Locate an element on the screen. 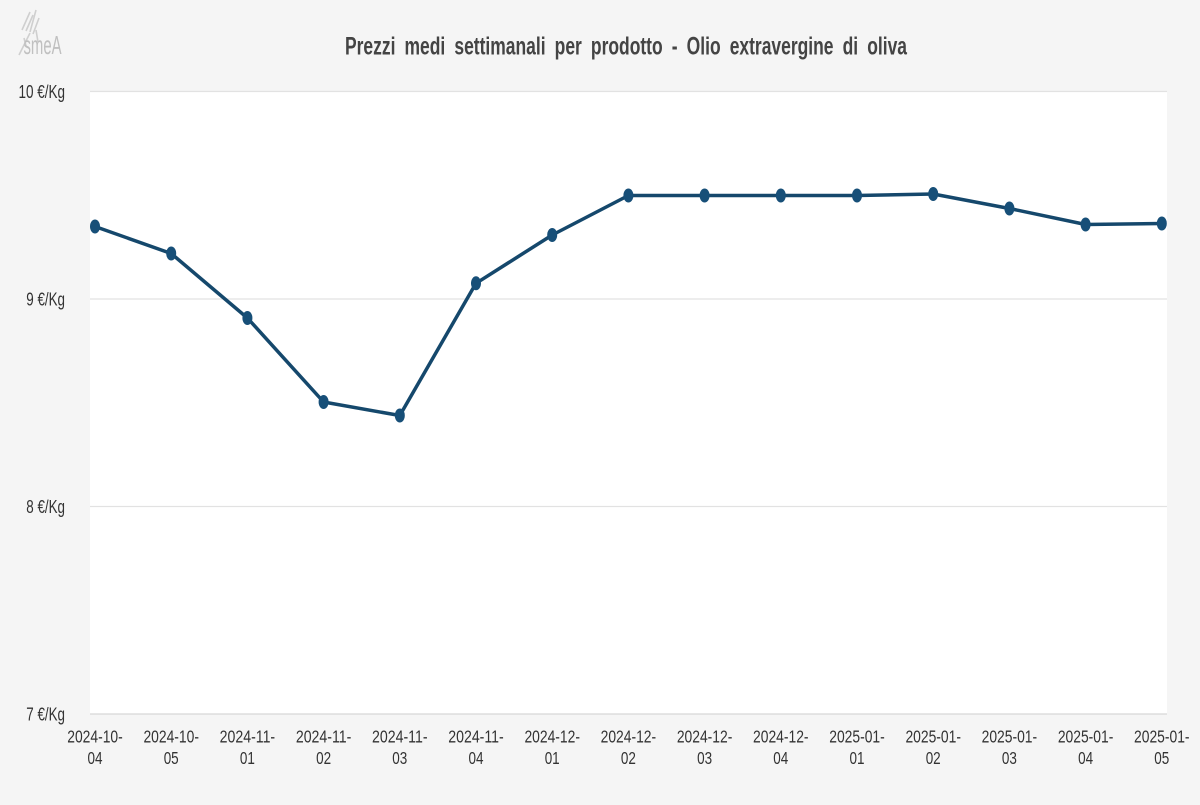 The width and height of the screenshot is (1200, 805). svg-text: 10 €/Kg is located at coordinates (42, 92).